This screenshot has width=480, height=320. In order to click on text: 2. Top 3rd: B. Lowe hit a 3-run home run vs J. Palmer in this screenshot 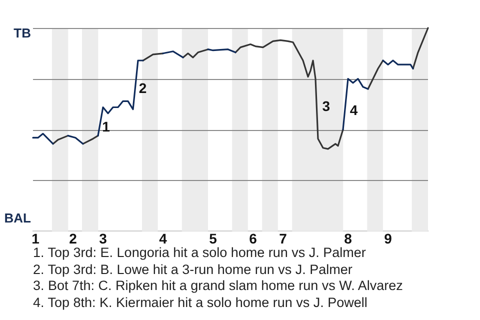, I will do `click(193, 270)`.